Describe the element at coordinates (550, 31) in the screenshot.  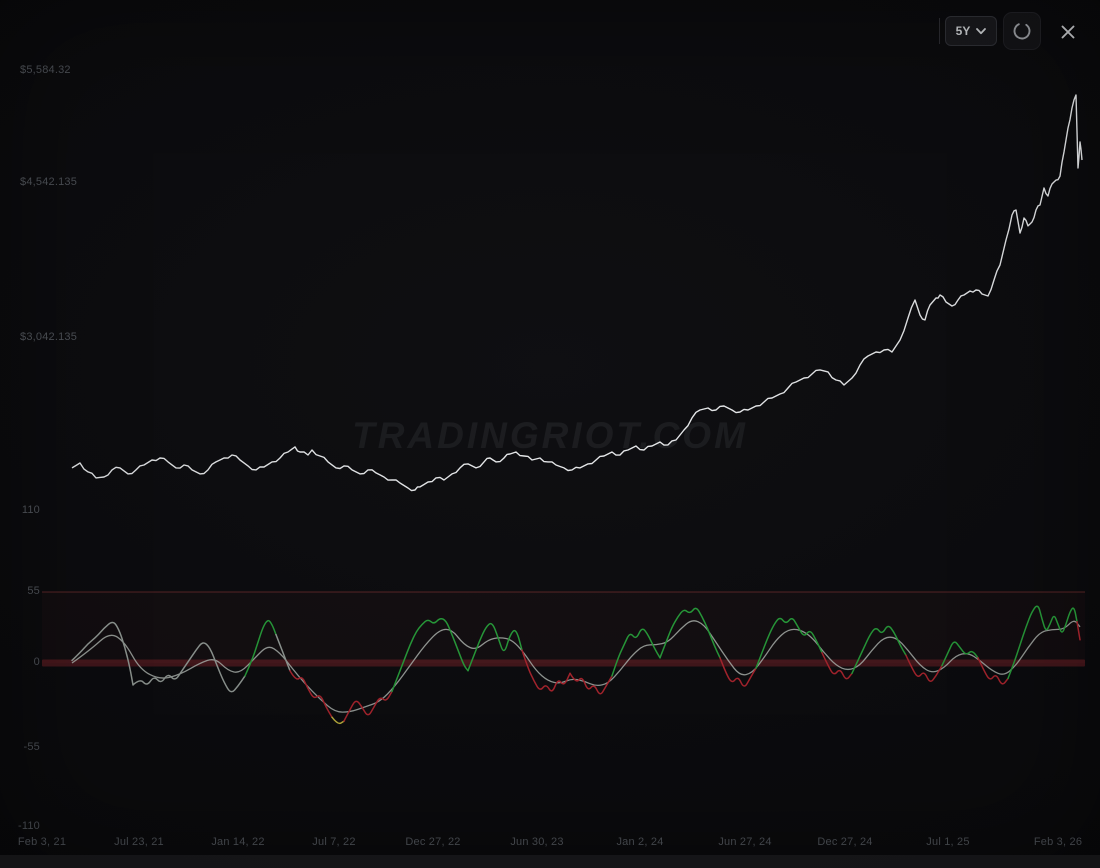
I see `toolbar: 5Y` at that location.